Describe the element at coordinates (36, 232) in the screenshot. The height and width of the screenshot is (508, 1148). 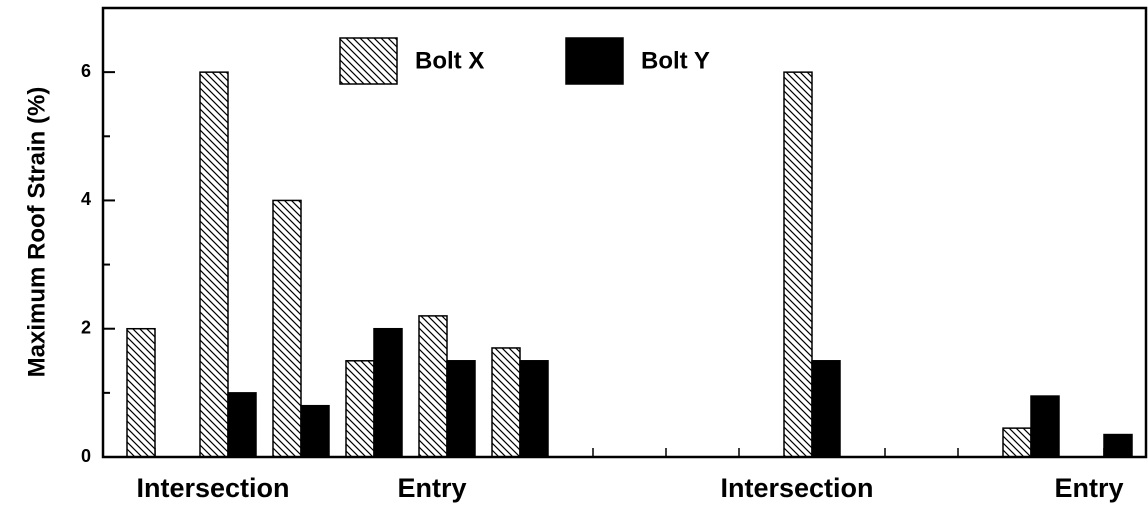
I see `y-axis-title: Maximum Roof Strain (%)` at that location.